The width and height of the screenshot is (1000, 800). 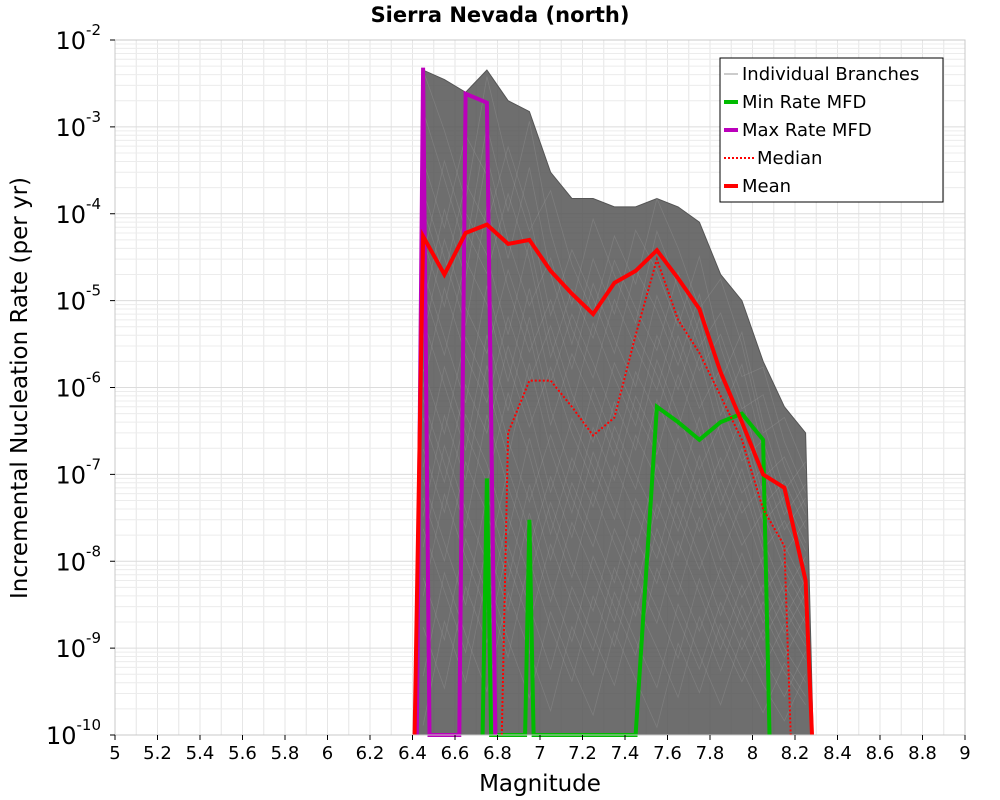 What do you see at coordinates (789, 158) in the screenshot?
I see `legend-label-median: Median` at bounding box center [789, 158].